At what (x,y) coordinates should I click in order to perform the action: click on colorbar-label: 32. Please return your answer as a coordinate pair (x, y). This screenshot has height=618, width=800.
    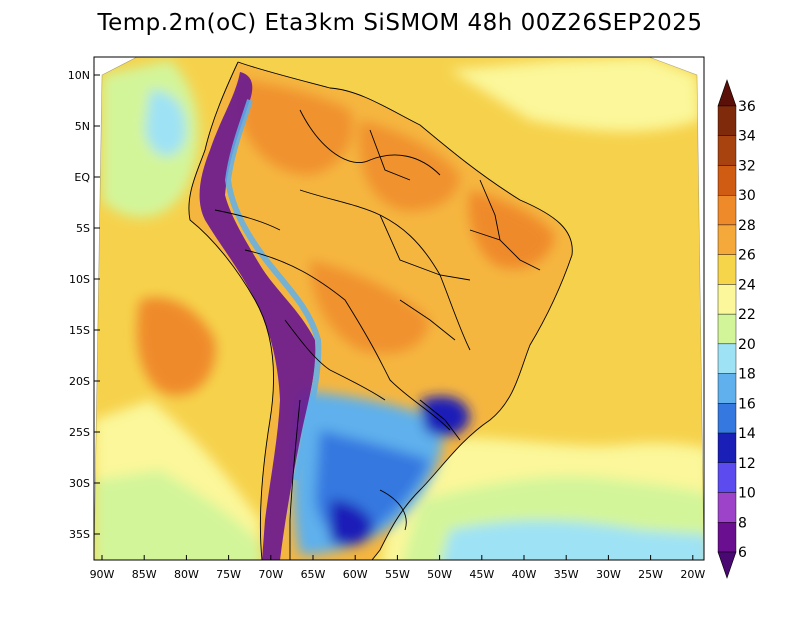
    Looking at the image, I should click on (747, 166).